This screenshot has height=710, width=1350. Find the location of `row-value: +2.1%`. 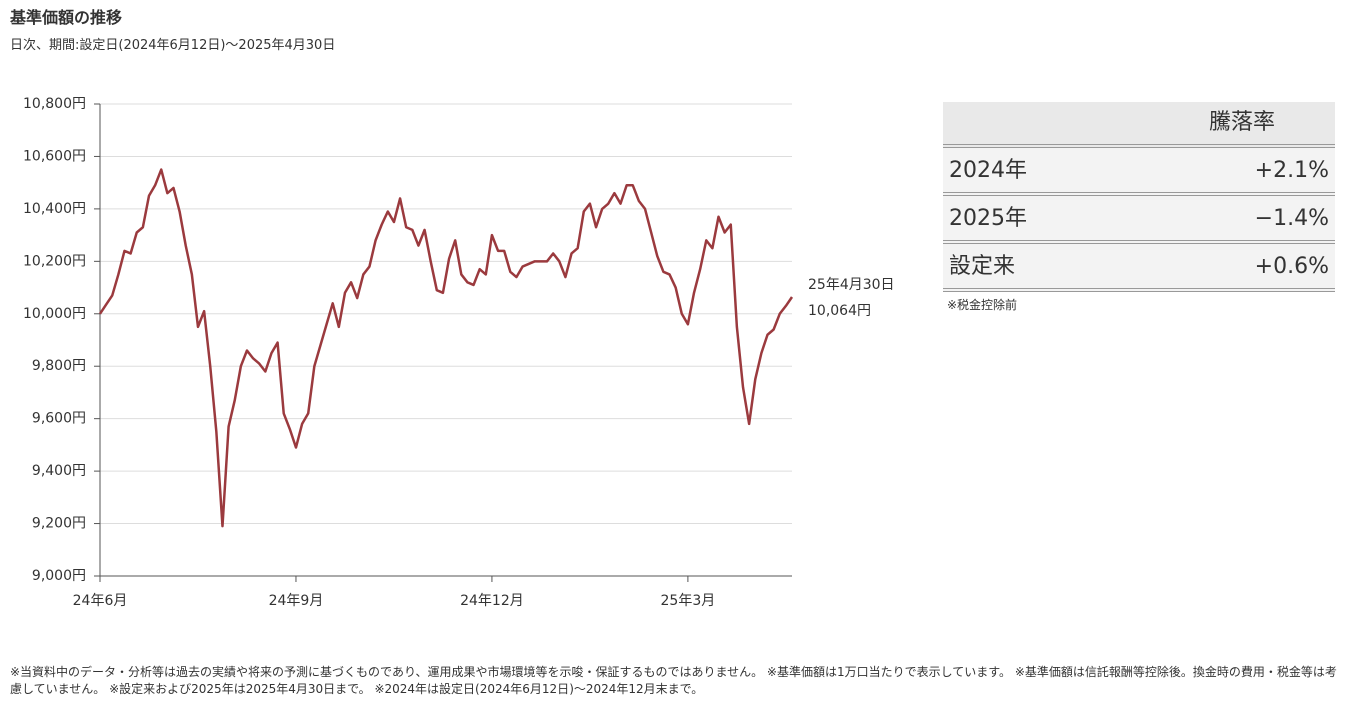

row-value: +2.1% is located at coordinates (1291, 170).